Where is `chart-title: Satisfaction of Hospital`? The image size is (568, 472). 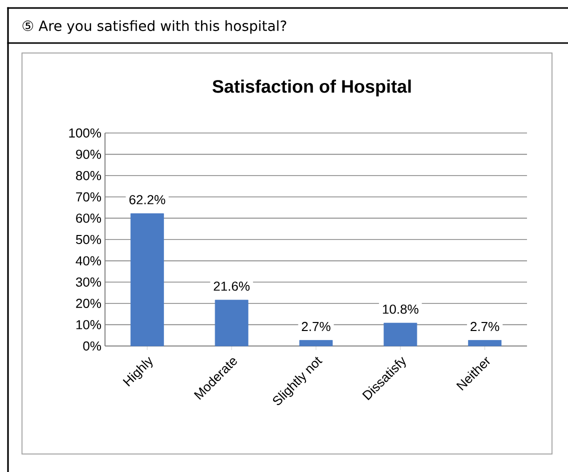 chart-title: Satisfaction of Hospital is located at coordinates (311, 88).